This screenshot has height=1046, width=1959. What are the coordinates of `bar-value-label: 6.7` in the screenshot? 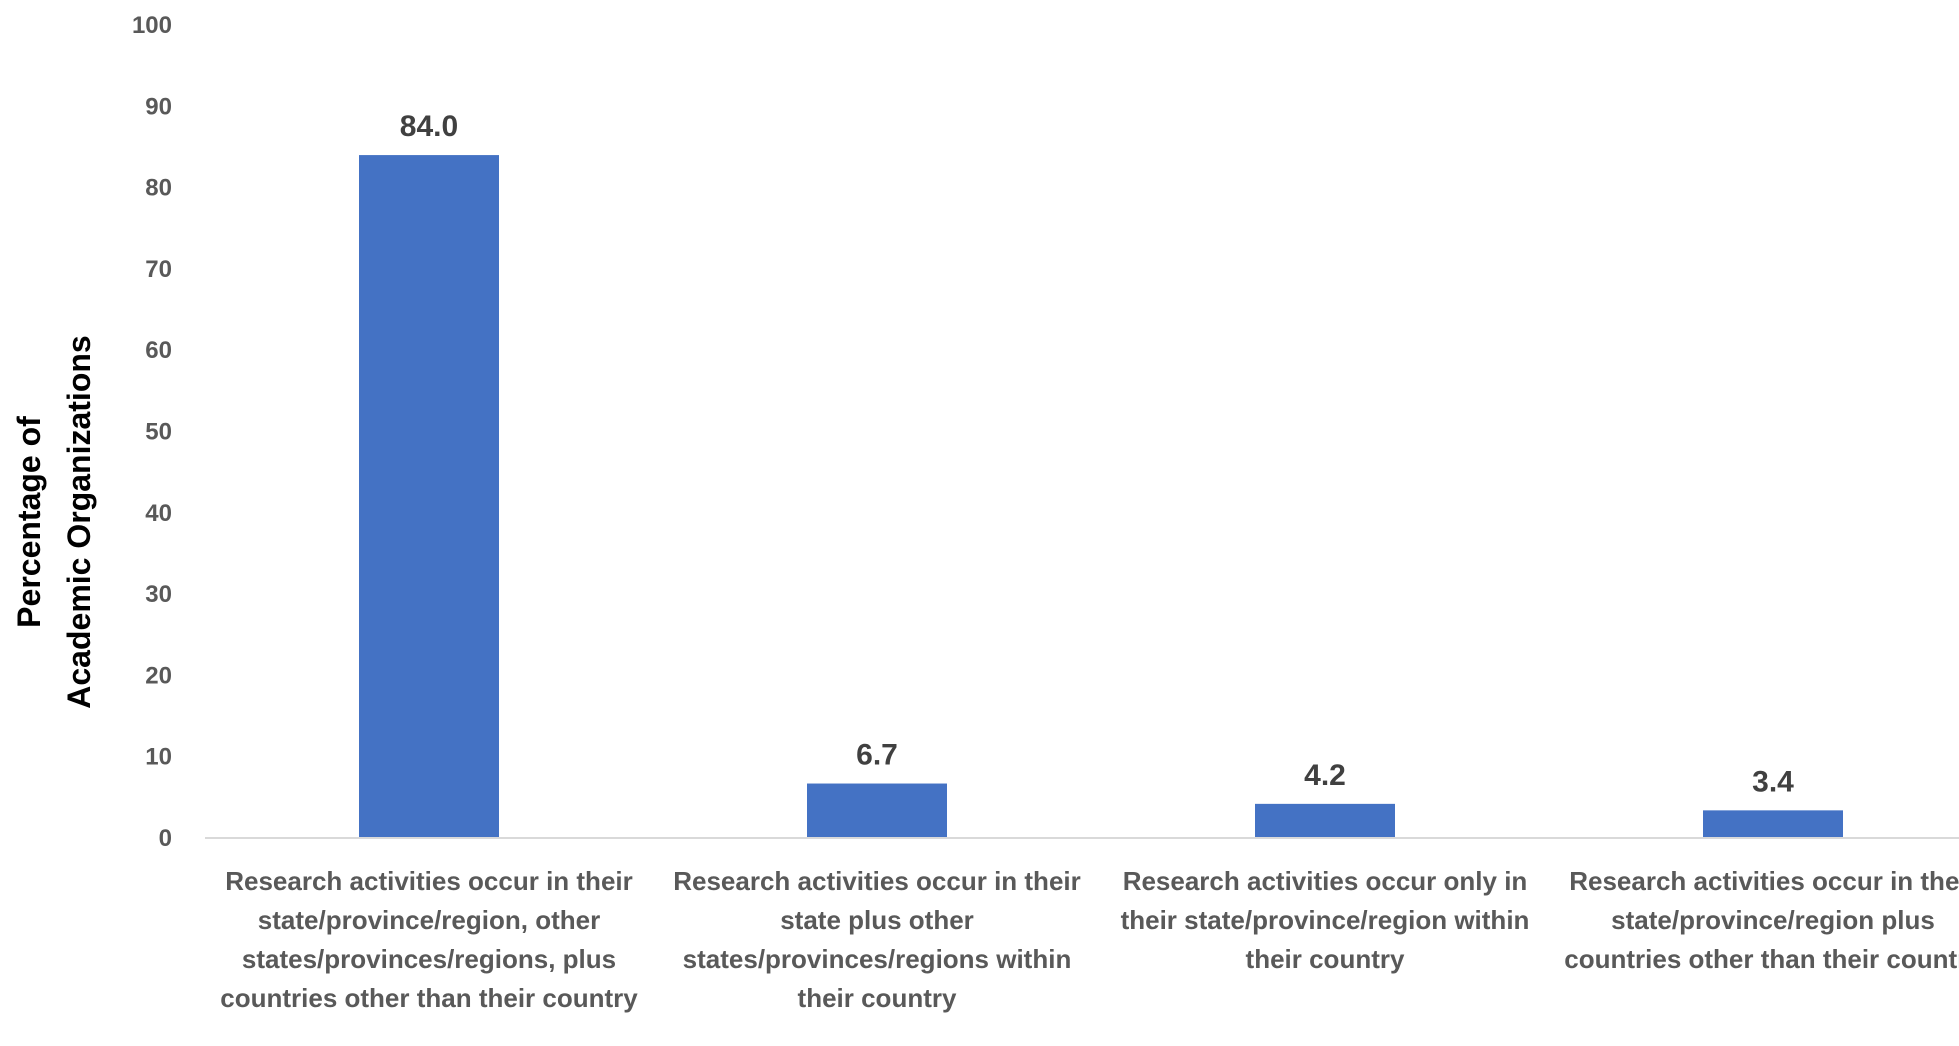 It's located at (877, 755).